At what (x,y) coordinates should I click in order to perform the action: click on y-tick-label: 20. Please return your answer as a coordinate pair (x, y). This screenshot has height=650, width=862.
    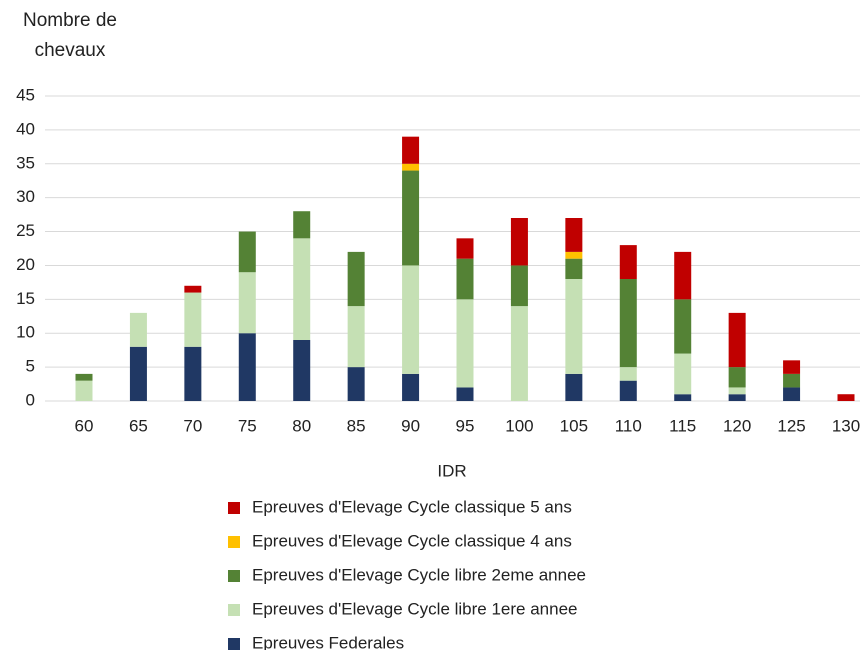
    Looking at the image, I should click on (25, 264).